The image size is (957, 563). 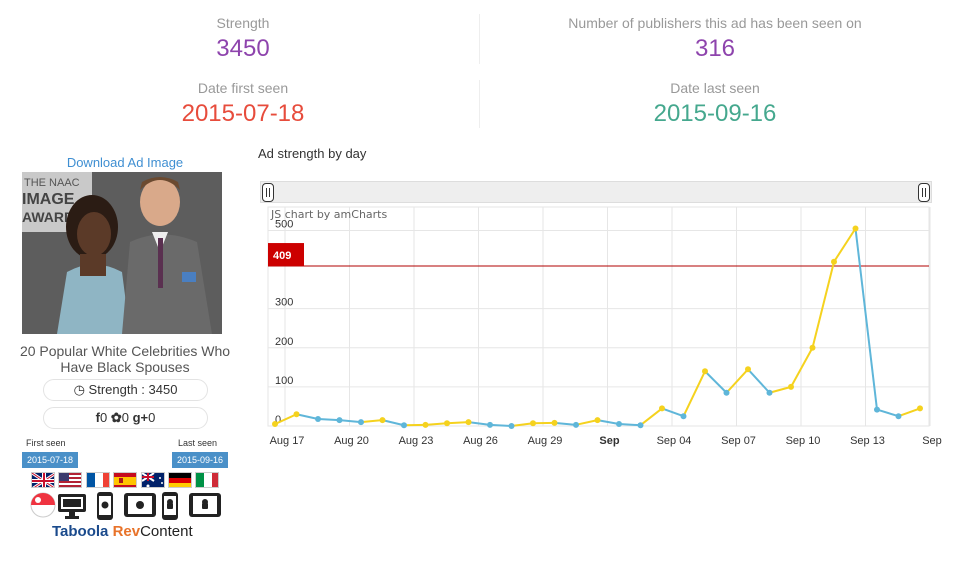 I want to click on clock-icon: ◷, so click(x=79, y=389).